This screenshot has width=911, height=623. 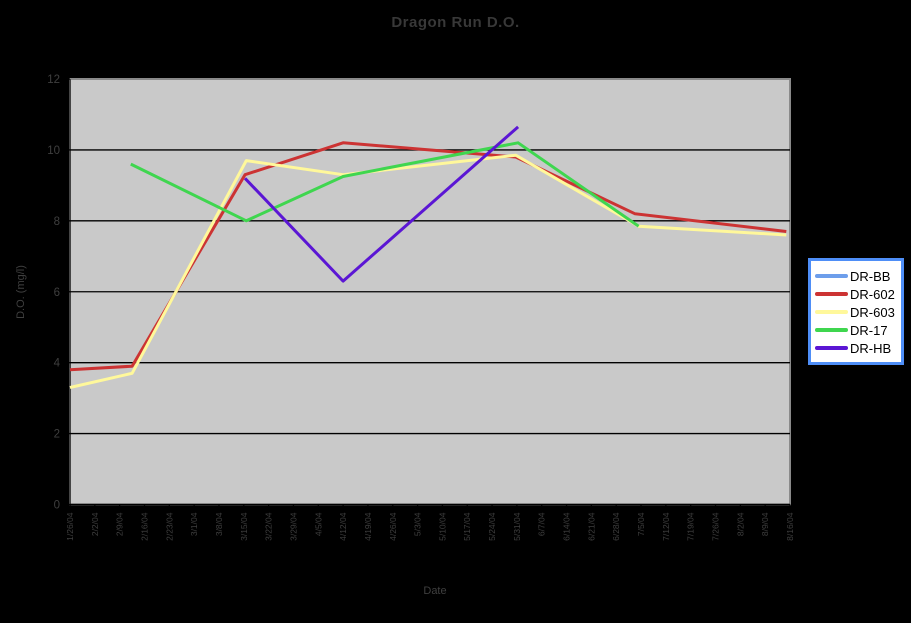 What do you see at coordinates (57, 506) in the screenshot?
I see `y-tick-label: 0` at bounding box center [57, 506].